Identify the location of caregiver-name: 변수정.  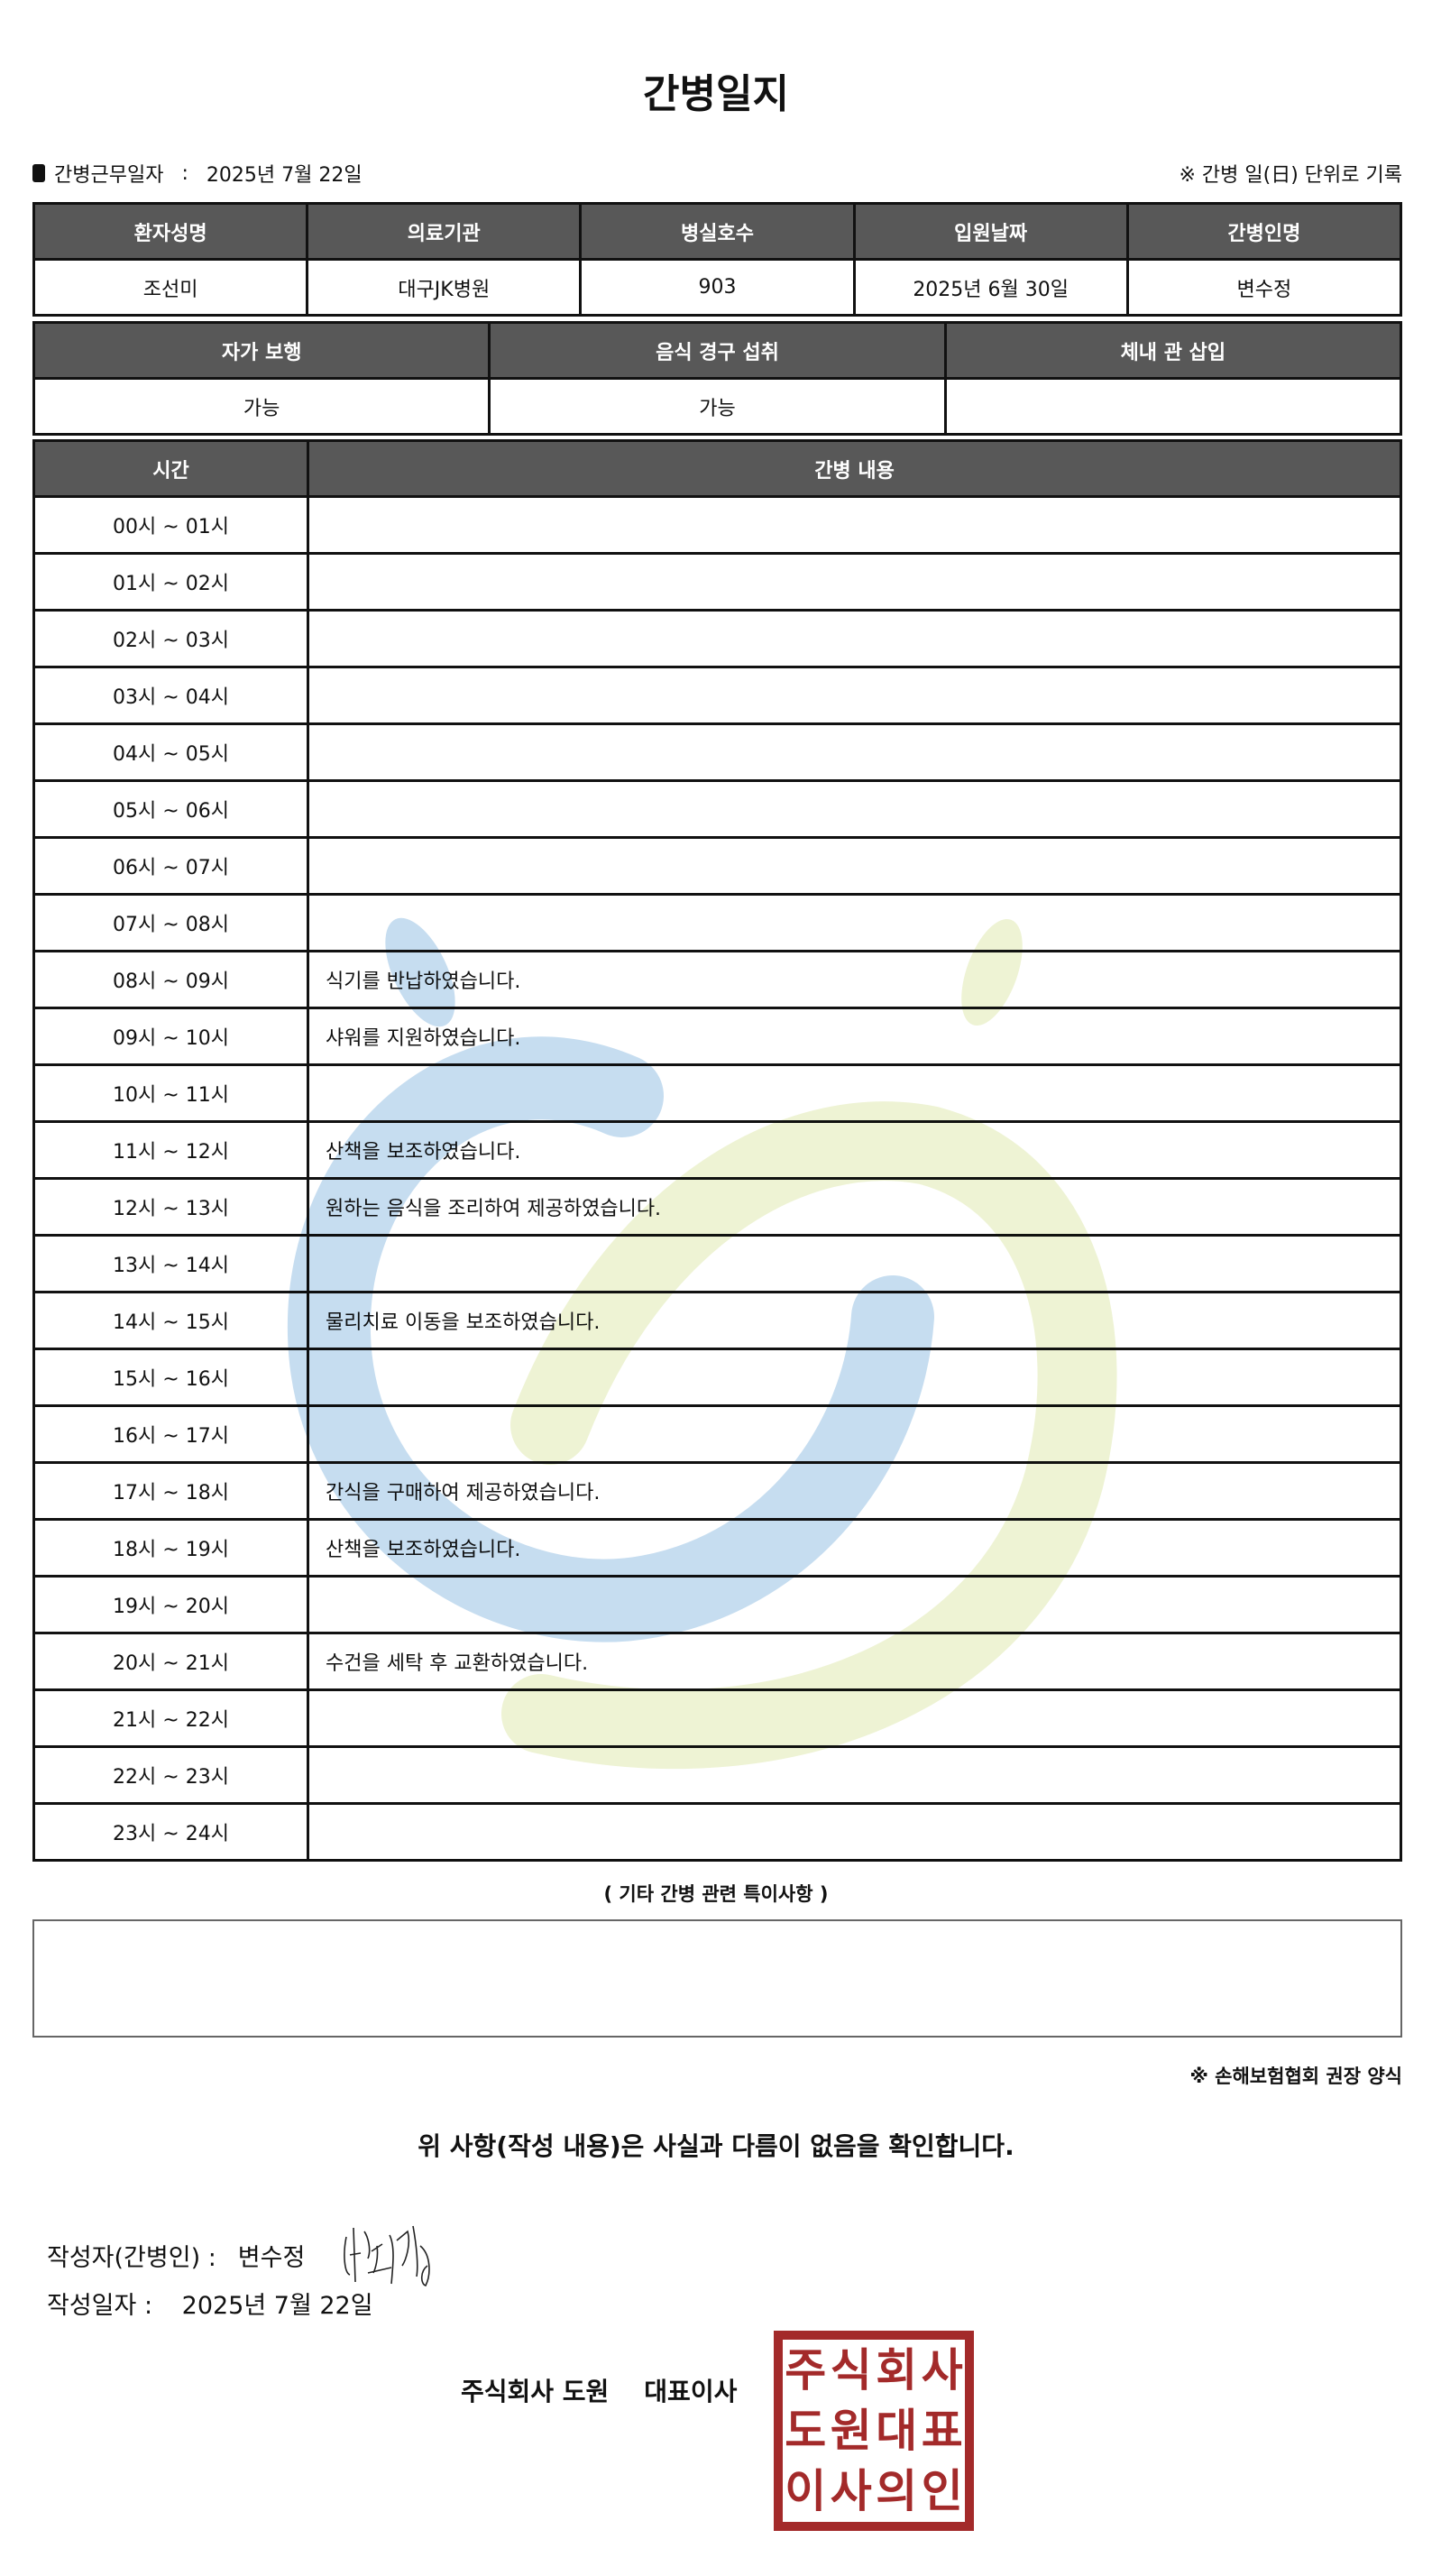
(1264, 287).